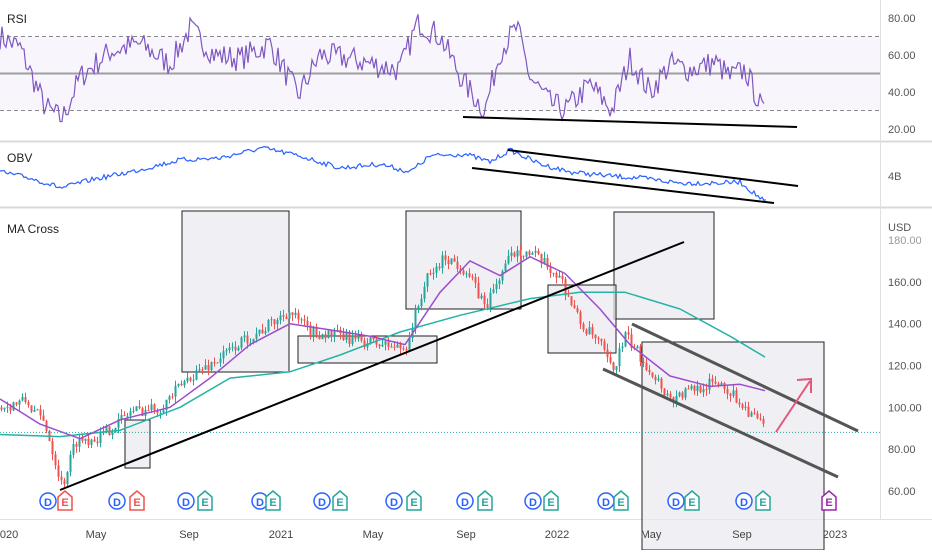  Describe the element at coordinates (96, 535) in the screenshot. I see `x-axis-label: May` at that location.